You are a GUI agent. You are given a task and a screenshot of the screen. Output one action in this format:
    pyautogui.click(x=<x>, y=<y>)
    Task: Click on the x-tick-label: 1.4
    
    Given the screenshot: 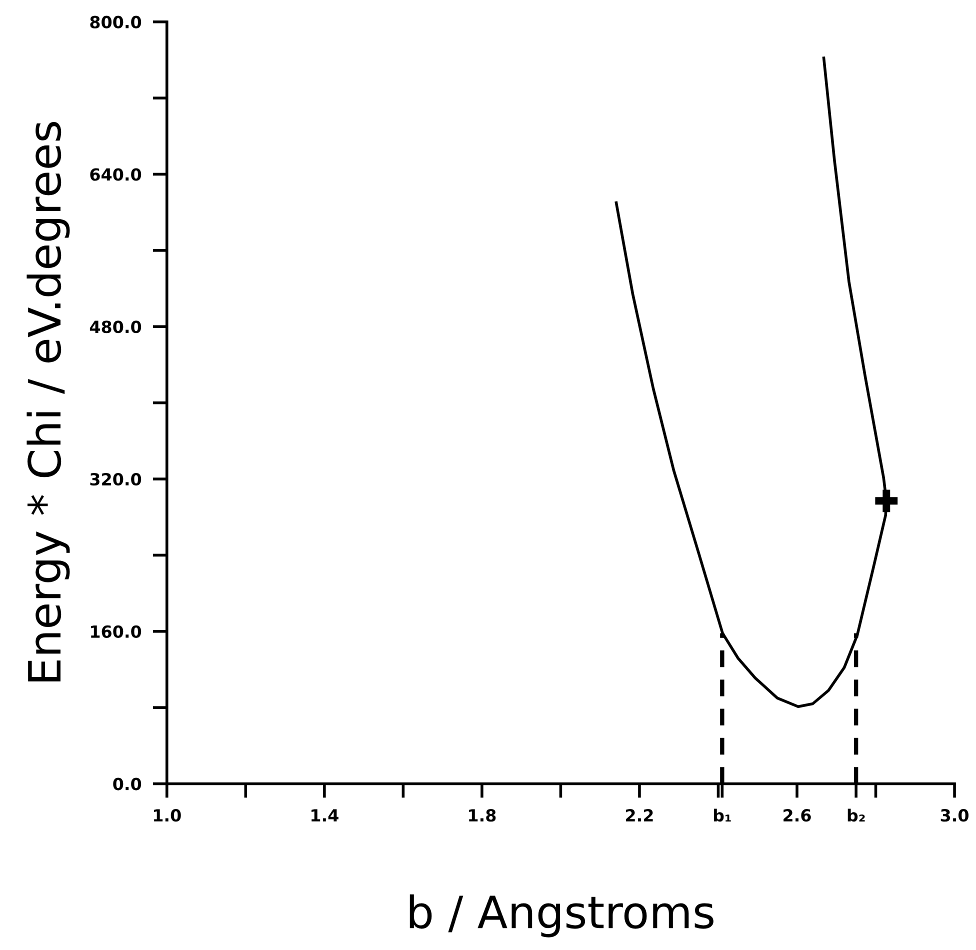 What is the action you would take?
    pyautogui.click(x=325, y=815)
    